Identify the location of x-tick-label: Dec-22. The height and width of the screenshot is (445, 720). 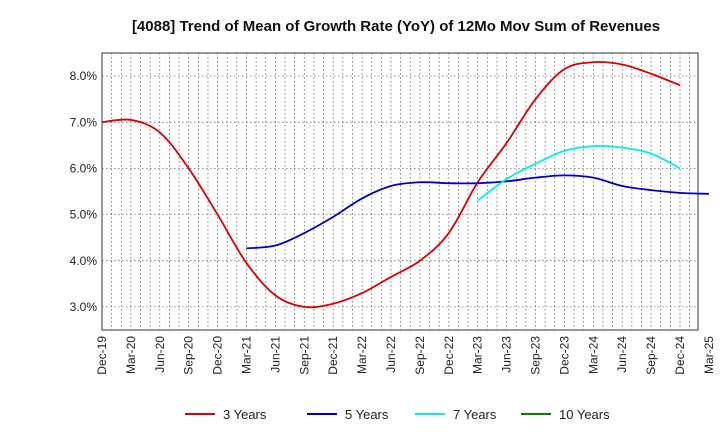
(449, 355).